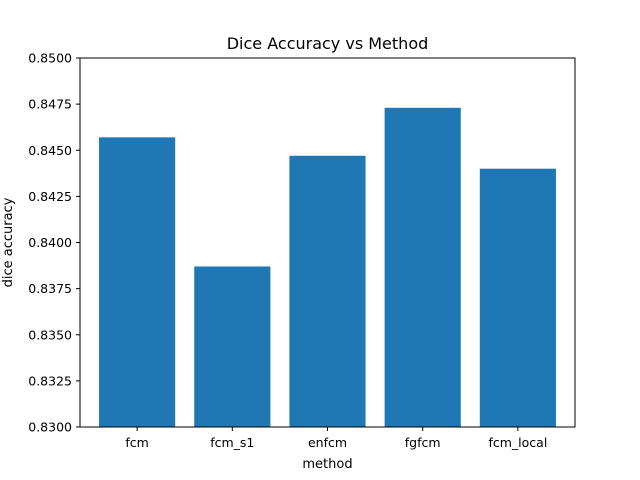  What do you see at coordinates (517, 442) in the screenshot?
I see `x-tick-label: fcm_local` at bounding box center [517, 442].